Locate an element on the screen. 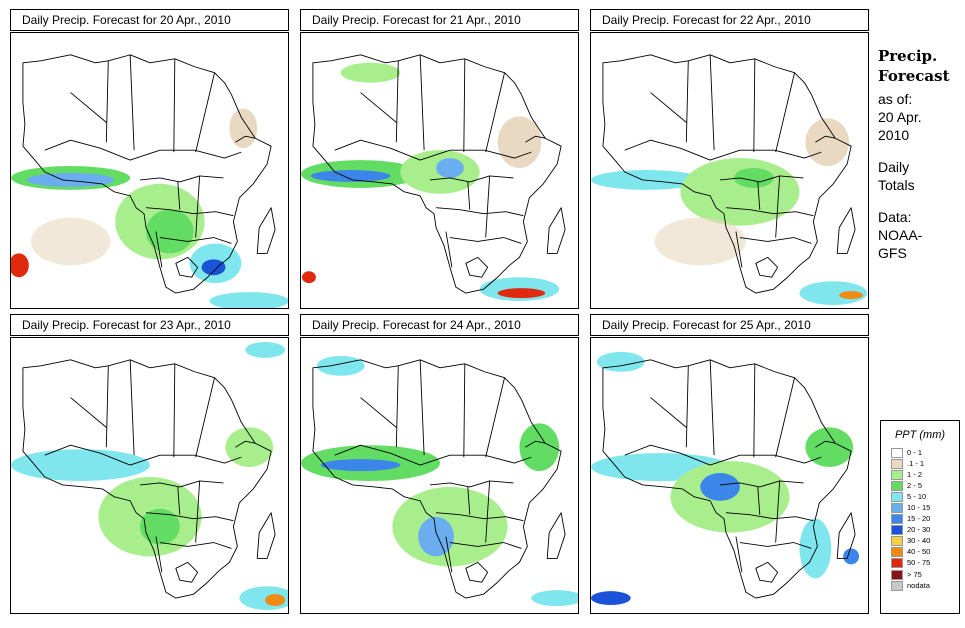 The height and width of the screenshot is (628, 965). legend-item: 1 - 2 is located at coordinates (920, 474).